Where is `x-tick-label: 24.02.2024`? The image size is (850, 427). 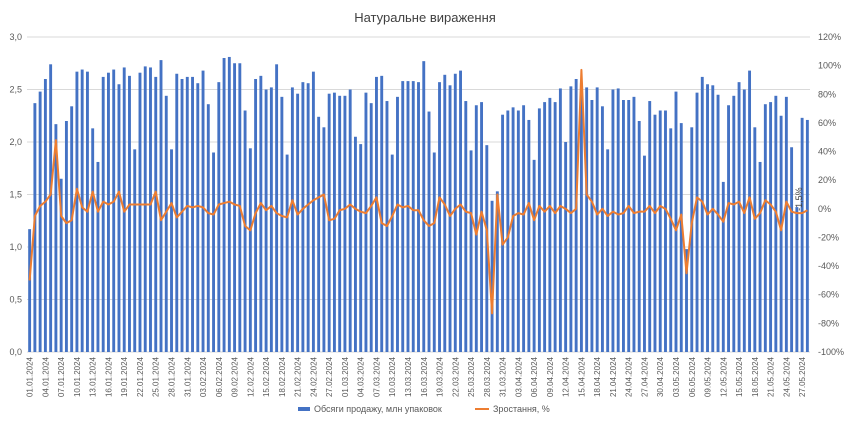 x-tick-label: 24.02.2024 is located at coordinates (313, 376).